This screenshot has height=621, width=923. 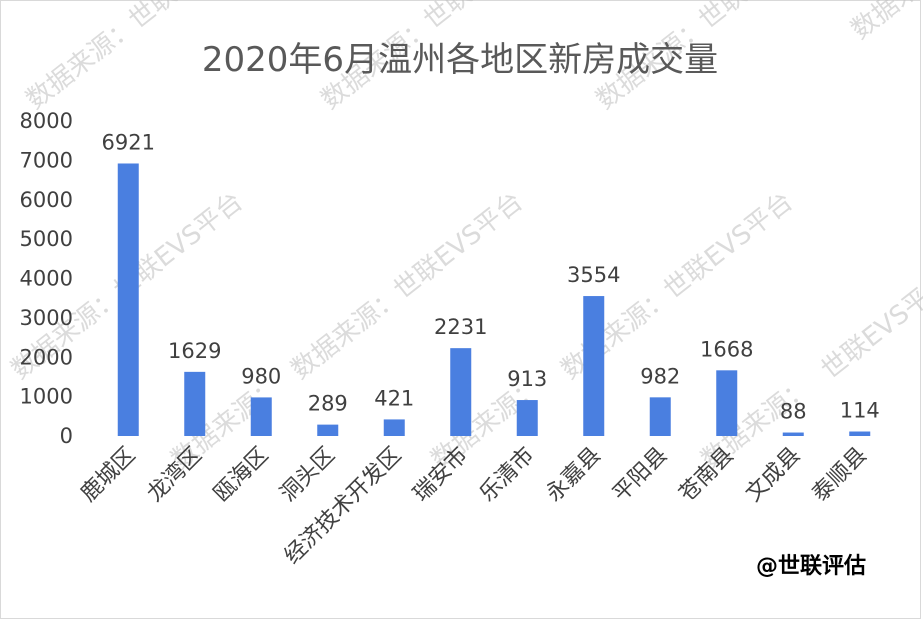 I want to click on chart-title: 2020年6月温州各地区新房成交量, so click(x=460, y=60).